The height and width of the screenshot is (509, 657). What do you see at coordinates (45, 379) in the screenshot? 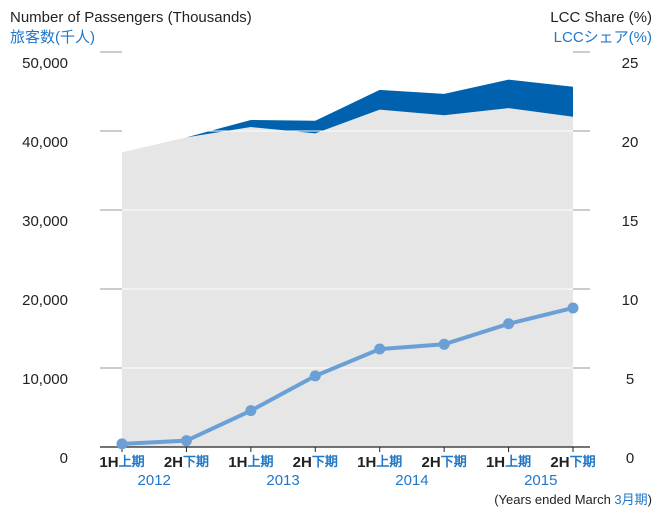
I see `y-tick-label: 10,000` at bounding box center [45, 379].